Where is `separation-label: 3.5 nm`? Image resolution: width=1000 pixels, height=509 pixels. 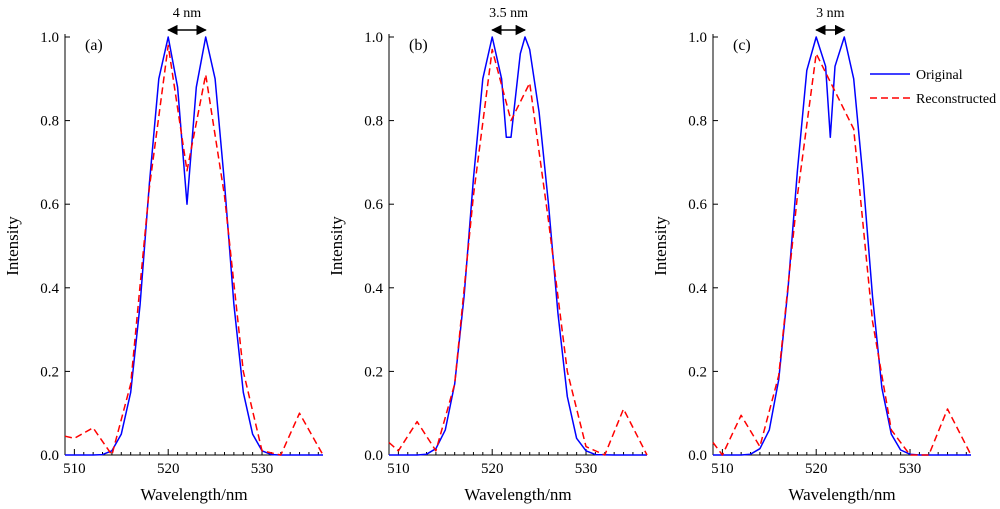 separation-label: 3.5 nm is located at coordinates (508, 13).